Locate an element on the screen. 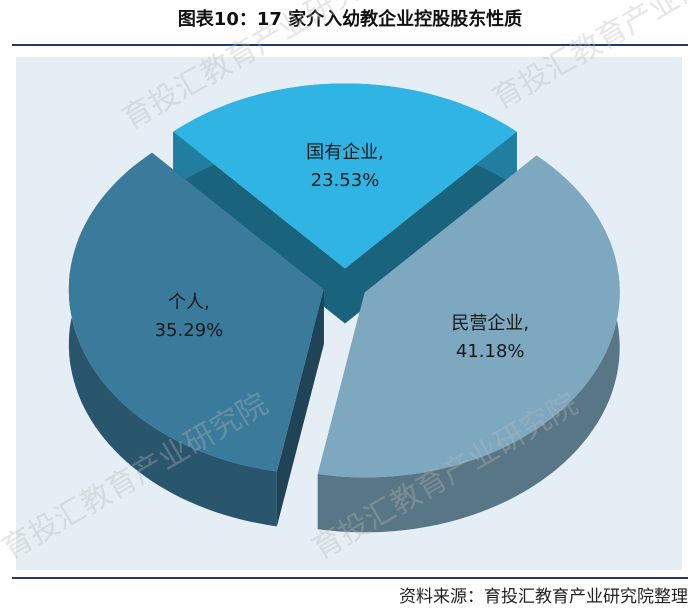 Image resolution: width=700 pixels, height=611 pixels. data-label: 国有企业, 23.53% is located at coordinates (345, 166).